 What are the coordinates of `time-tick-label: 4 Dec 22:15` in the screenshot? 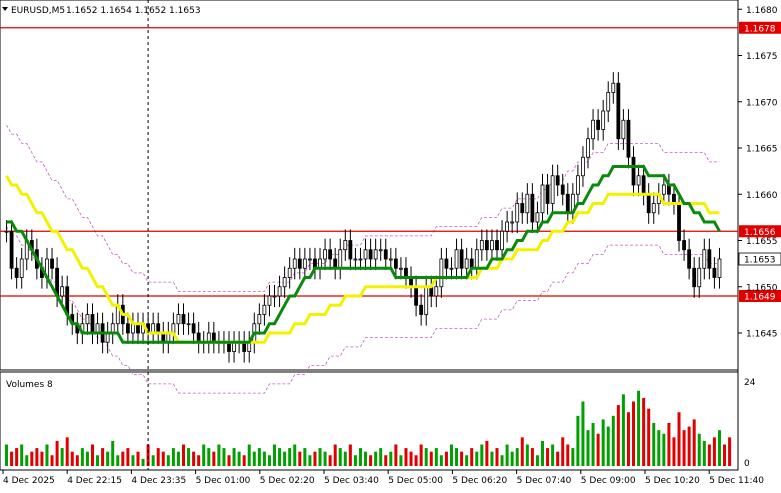 It's located at (94, 481).